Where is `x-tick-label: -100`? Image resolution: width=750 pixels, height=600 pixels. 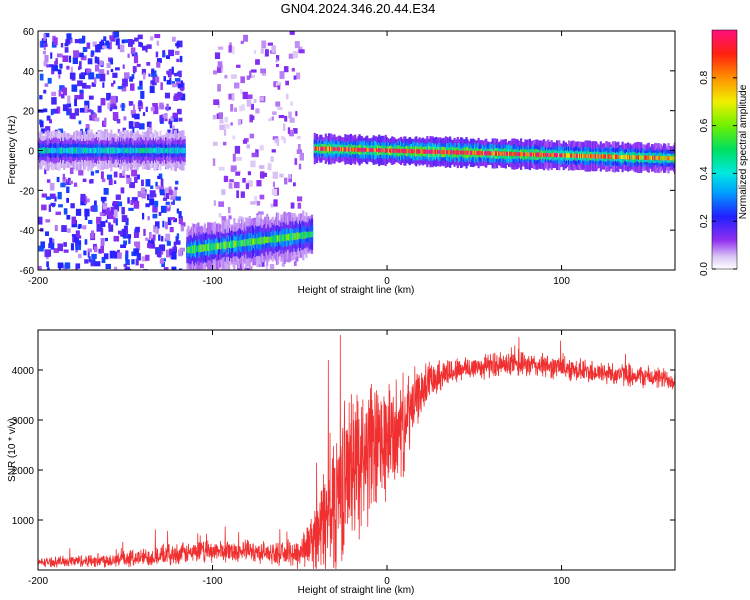
x-tick-label: -100 is located at coordinates (213, 581).